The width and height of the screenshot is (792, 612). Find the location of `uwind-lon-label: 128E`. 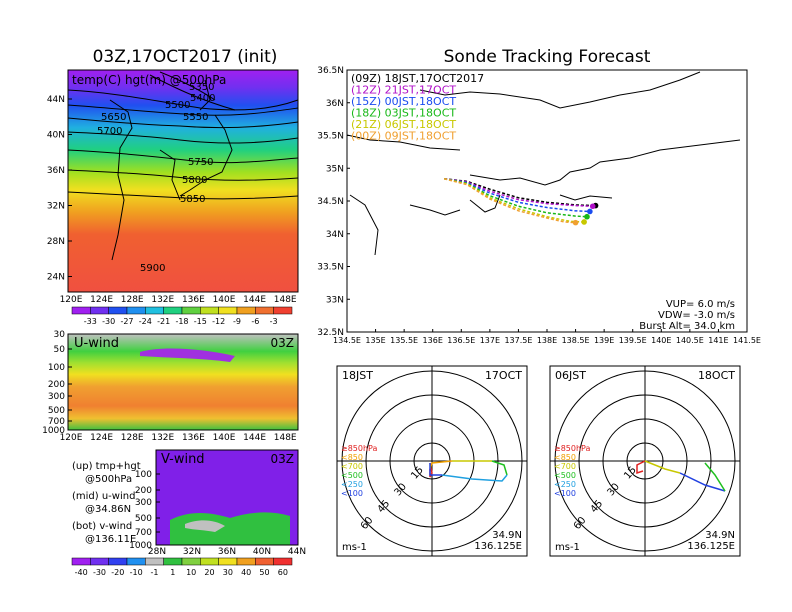

uwind-lon-label: 128E is located at coordinates (132, 438).